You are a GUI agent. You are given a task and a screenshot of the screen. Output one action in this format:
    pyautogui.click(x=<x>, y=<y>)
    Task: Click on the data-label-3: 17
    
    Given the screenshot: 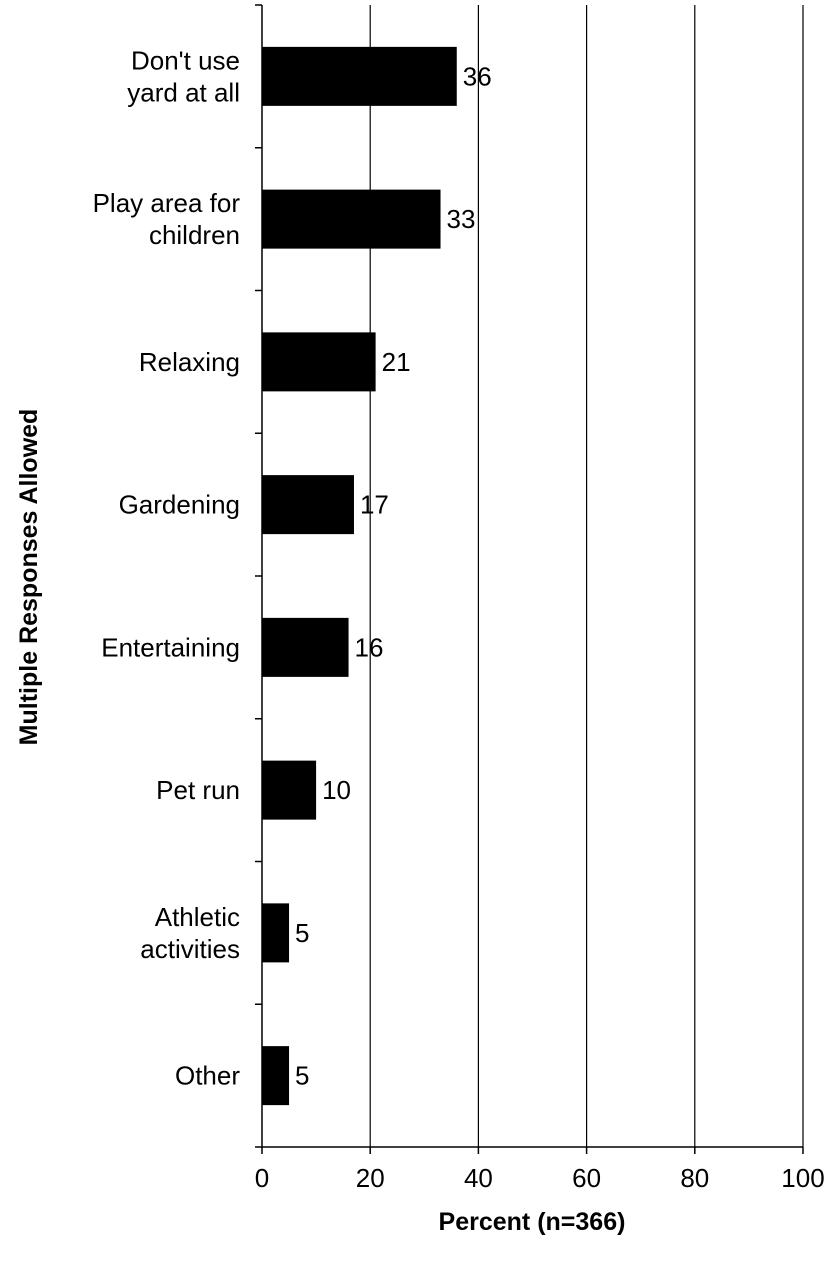 What is the action you would take?
    pyautogui.click(x=374, y=505)
    